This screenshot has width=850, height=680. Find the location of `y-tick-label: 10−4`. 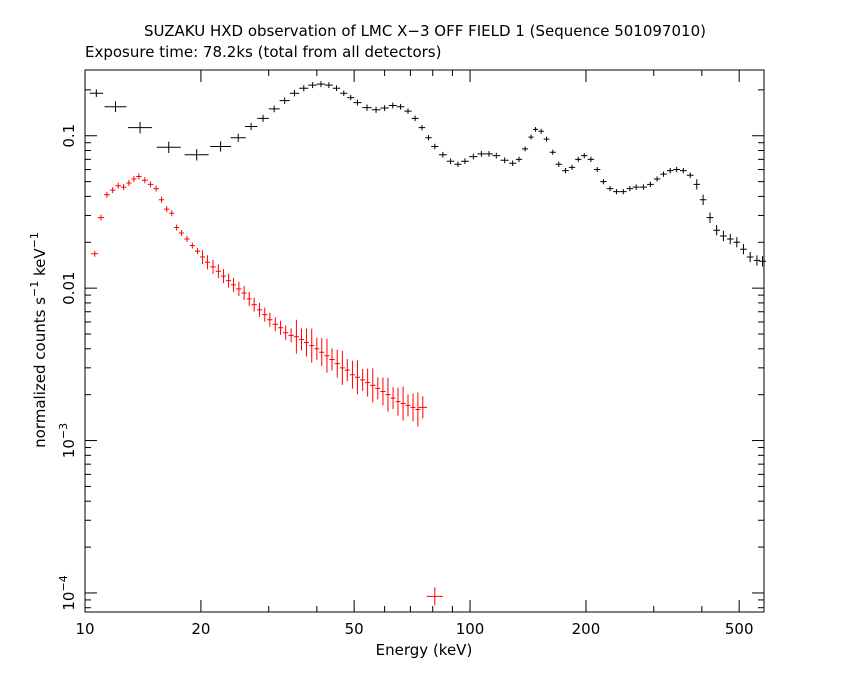

y-tick-label: 10−4 is located at coordinates (67, 592).